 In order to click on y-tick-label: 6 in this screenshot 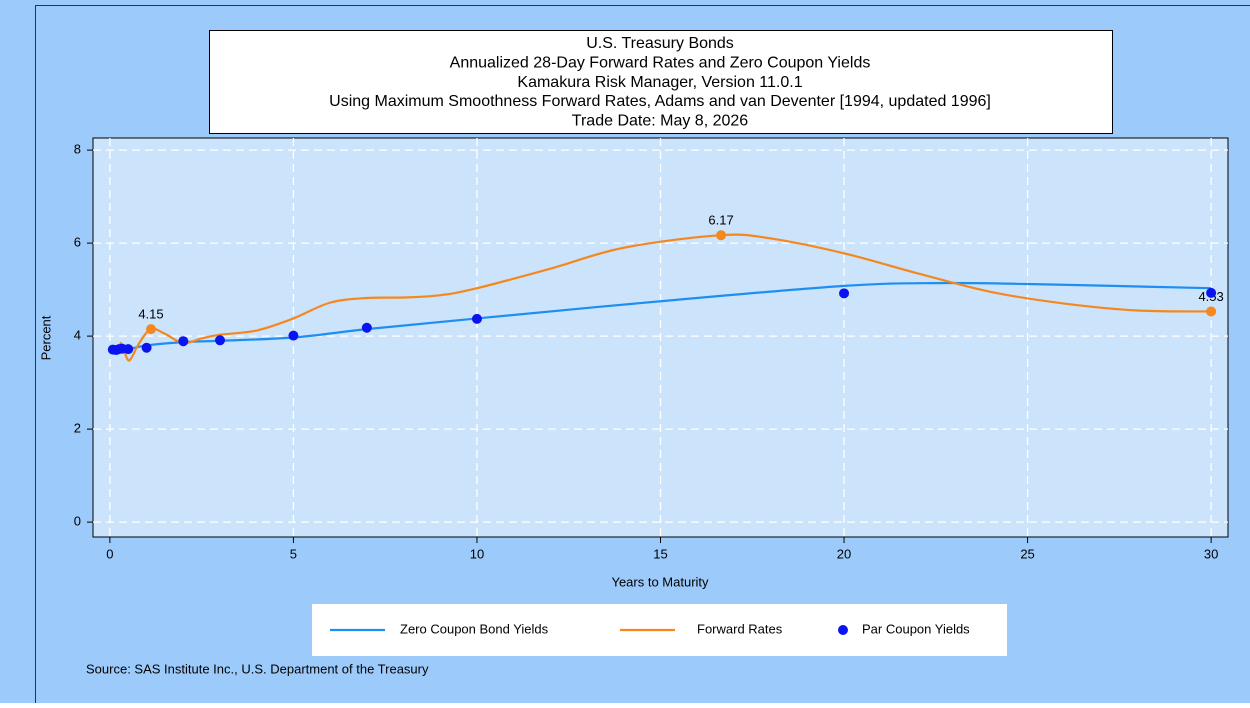, I will do `click(77, 242)`.